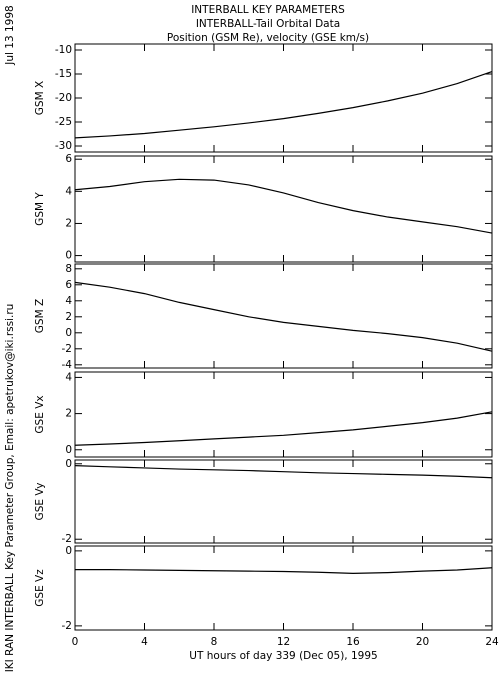 The image size is (504, 684). Describe the element at coordinates (422, 642) in the screenshot. I see `x-tick-label: 20` at that location.